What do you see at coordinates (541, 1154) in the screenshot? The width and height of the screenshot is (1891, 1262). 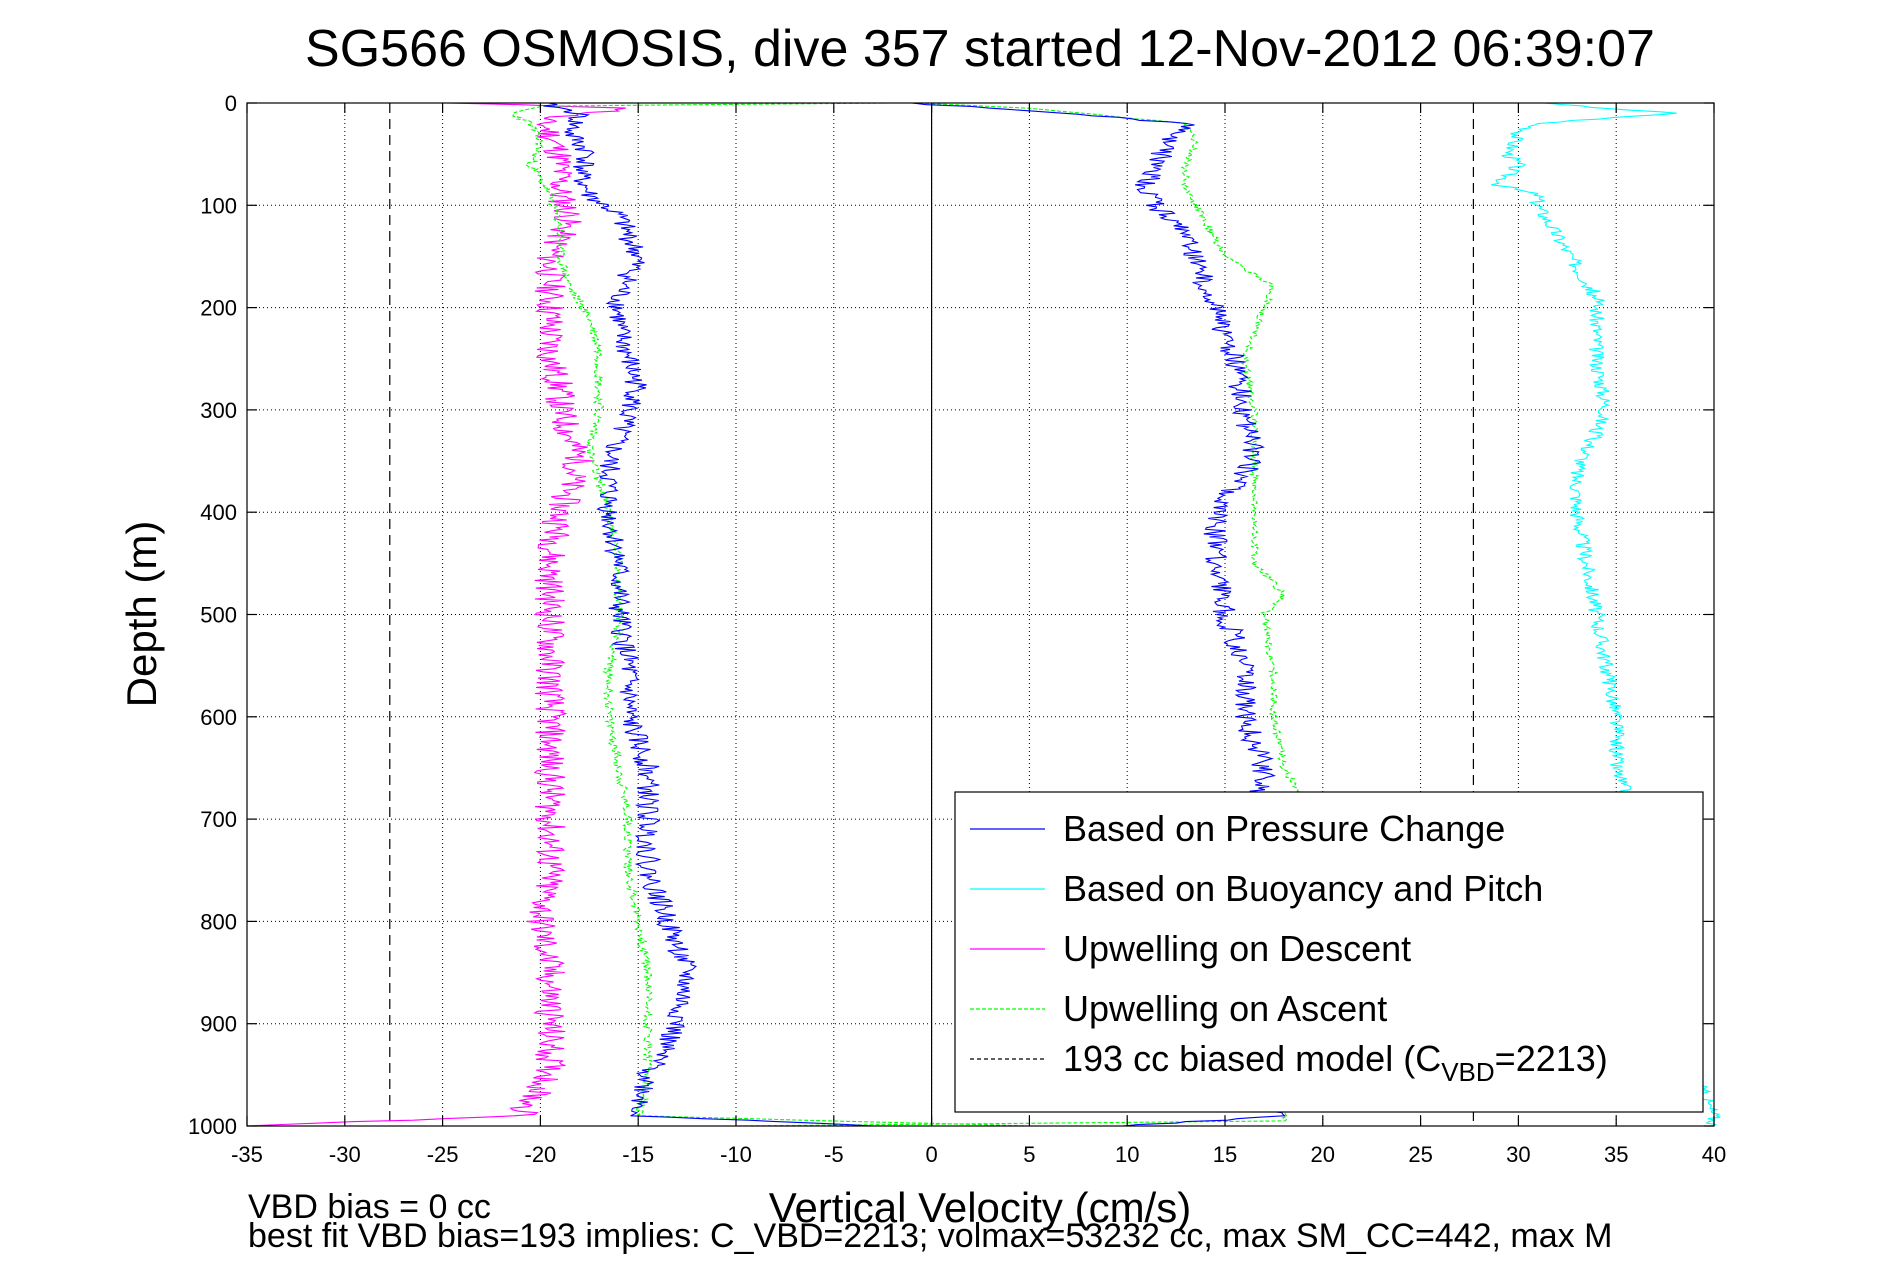 I see `x-tick-label: -20` at bounding box center [541, 1154].